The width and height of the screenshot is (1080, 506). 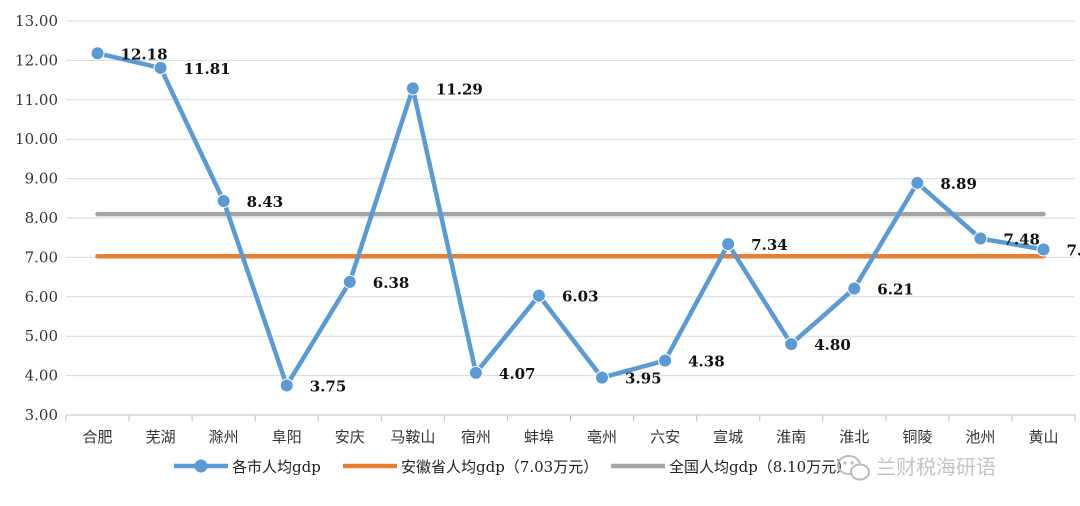 I want to click on x-tick-label: 六安, so click(x=665, y=437).